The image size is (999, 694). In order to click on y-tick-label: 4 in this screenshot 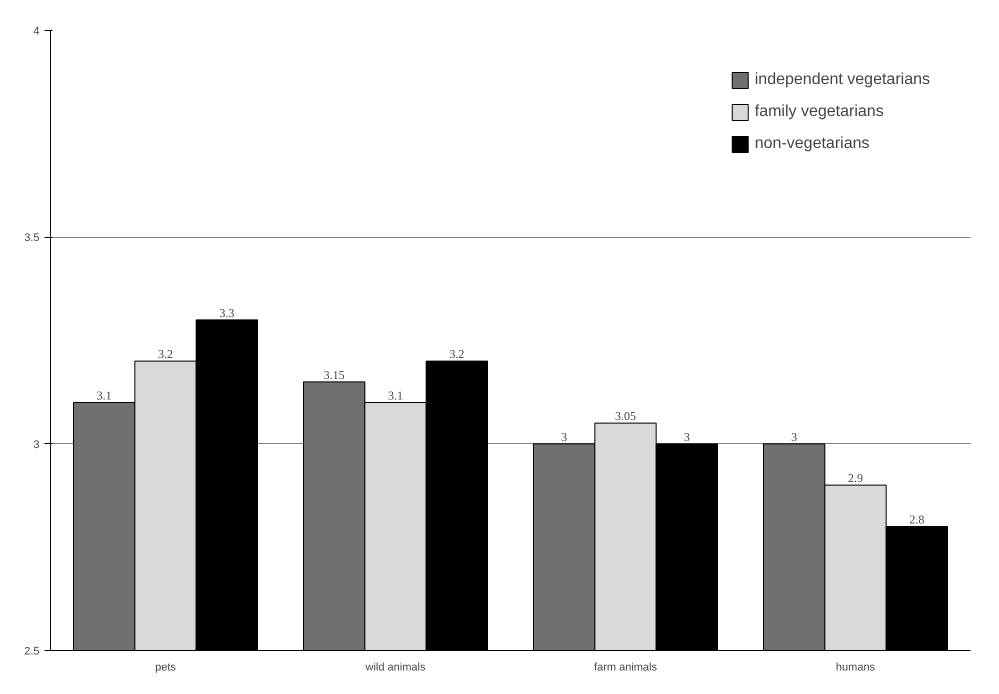, I will do `click(36, 32)`.